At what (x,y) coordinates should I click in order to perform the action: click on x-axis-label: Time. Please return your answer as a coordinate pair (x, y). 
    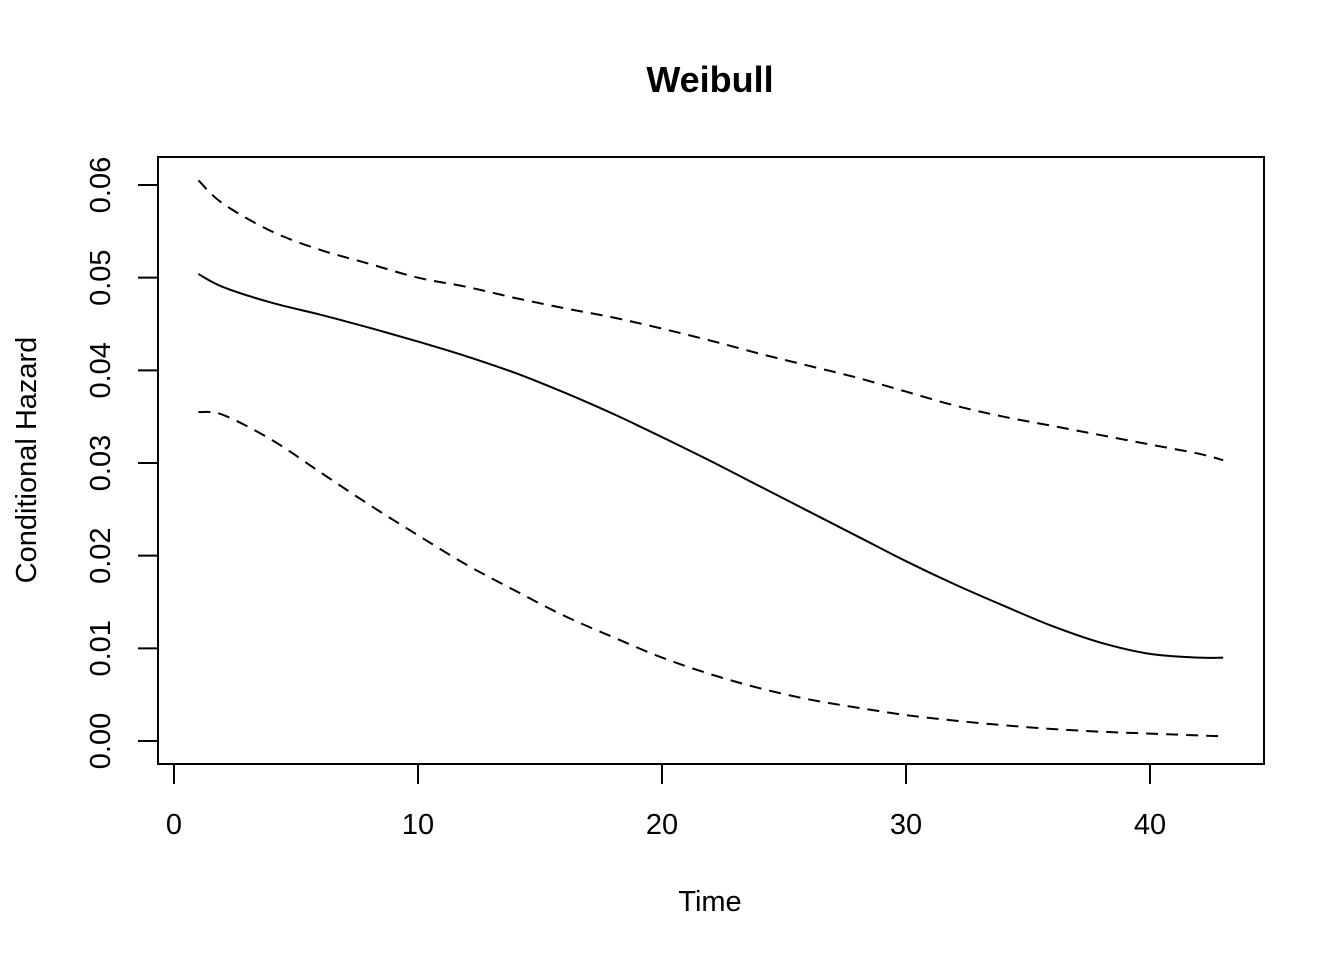
    Looking at the image, I should click on (709, 902).